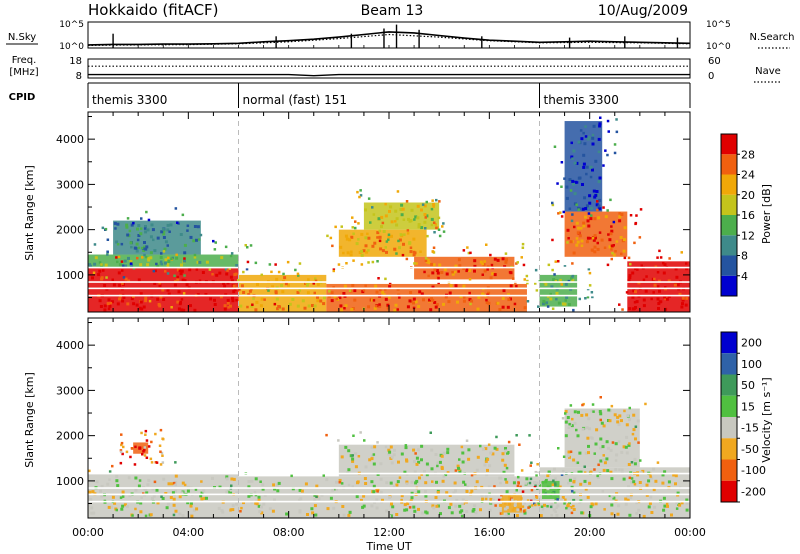 The height and width of the screenshot is (554, 800). I want to click on velocity-colorbar-swatch, so click(729, 470).